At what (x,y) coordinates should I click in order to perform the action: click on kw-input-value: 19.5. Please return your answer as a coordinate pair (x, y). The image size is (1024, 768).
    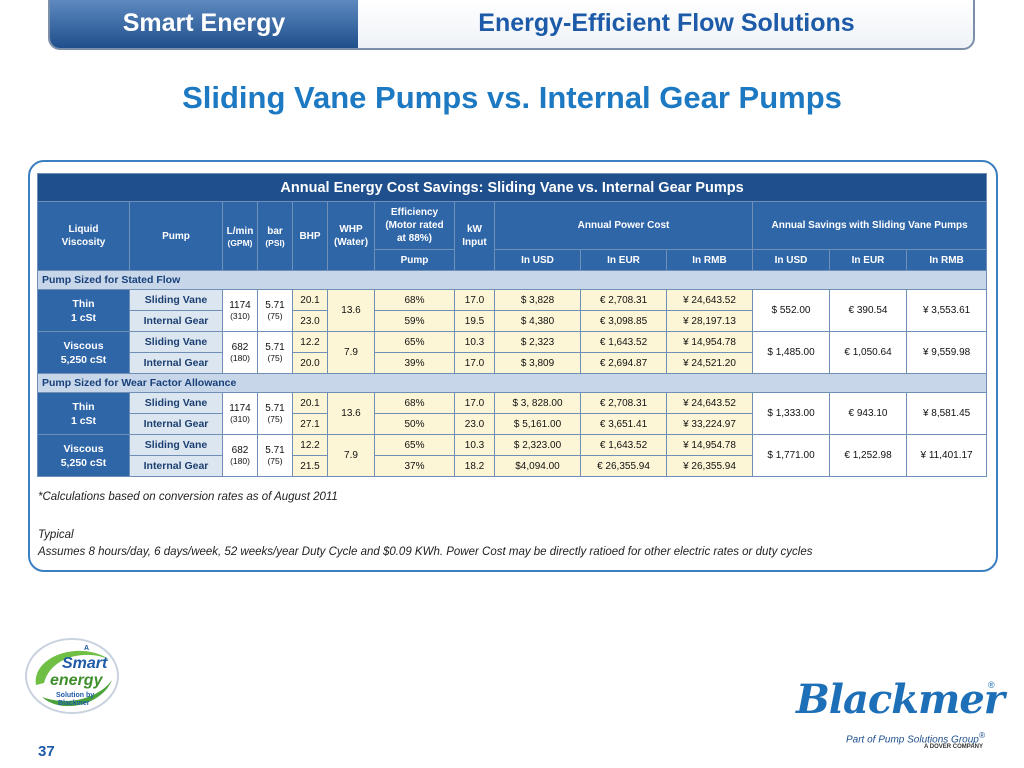
    Looking at the image, I should click on (474, 321).